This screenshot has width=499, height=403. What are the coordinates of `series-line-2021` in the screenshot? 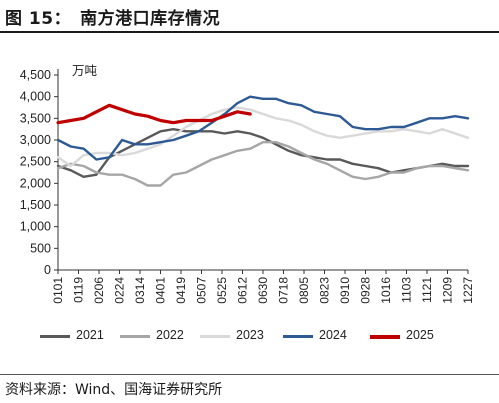 It's located at (263, 153).